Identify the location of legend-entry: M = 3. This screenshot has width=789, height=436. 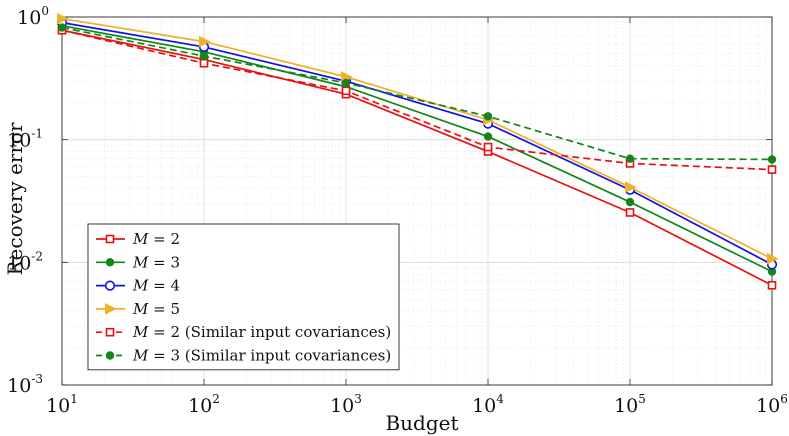
(138, 262).